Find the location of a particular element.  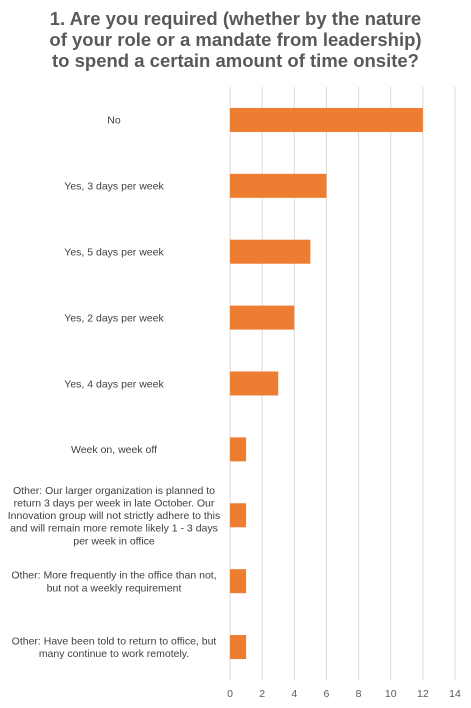

category-label: Yes, 5 days per week is located at coordinates (114, 253).